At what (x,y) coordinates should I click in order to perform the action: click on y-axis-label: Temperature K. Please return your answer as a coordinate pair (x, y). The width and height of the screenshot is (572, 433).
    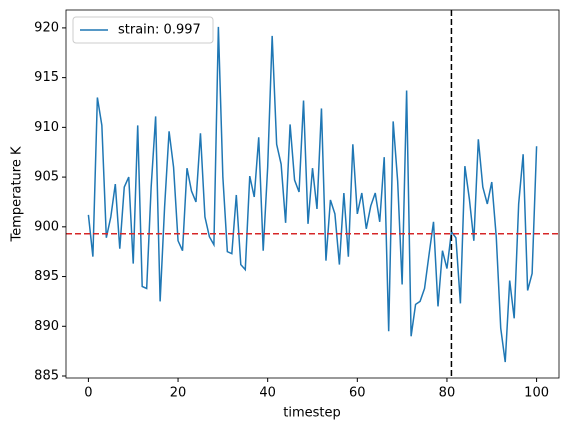
    Looking at the image, I should click on (17, 194).